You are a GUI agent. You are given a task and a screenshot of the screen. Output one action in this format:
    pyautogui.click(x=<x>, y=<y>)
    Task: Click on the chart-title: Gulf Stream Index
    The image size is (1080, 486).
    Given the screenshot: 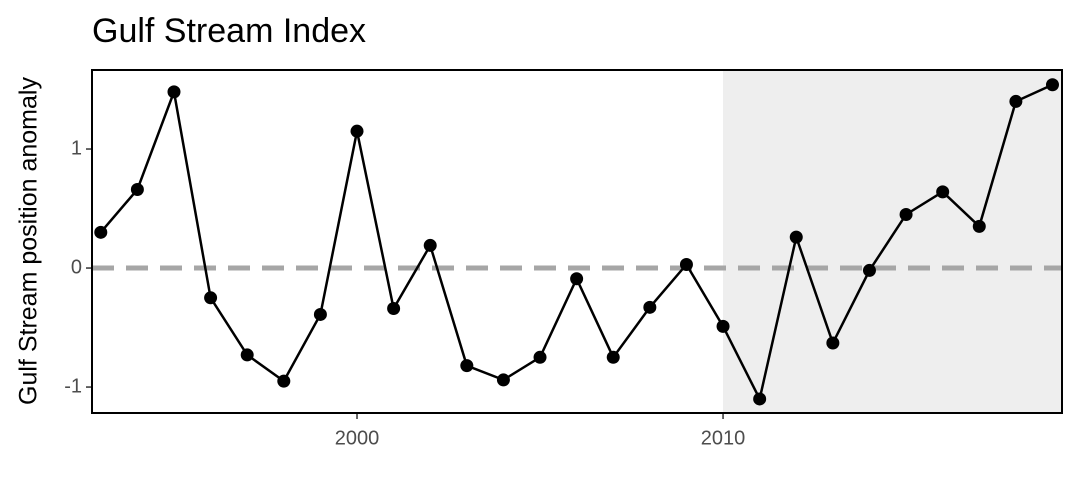 What is the action you would take?
    pyautogui.click(x=229, y=31)
    